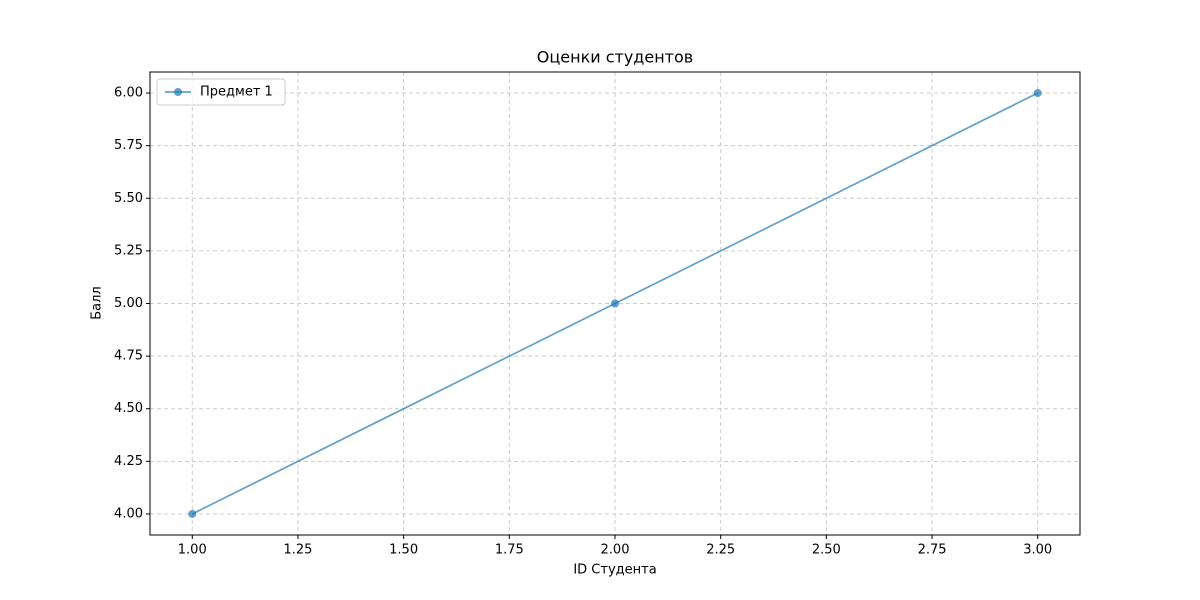  I want to click on y-tick-label: 5.25, so click(128, 250).